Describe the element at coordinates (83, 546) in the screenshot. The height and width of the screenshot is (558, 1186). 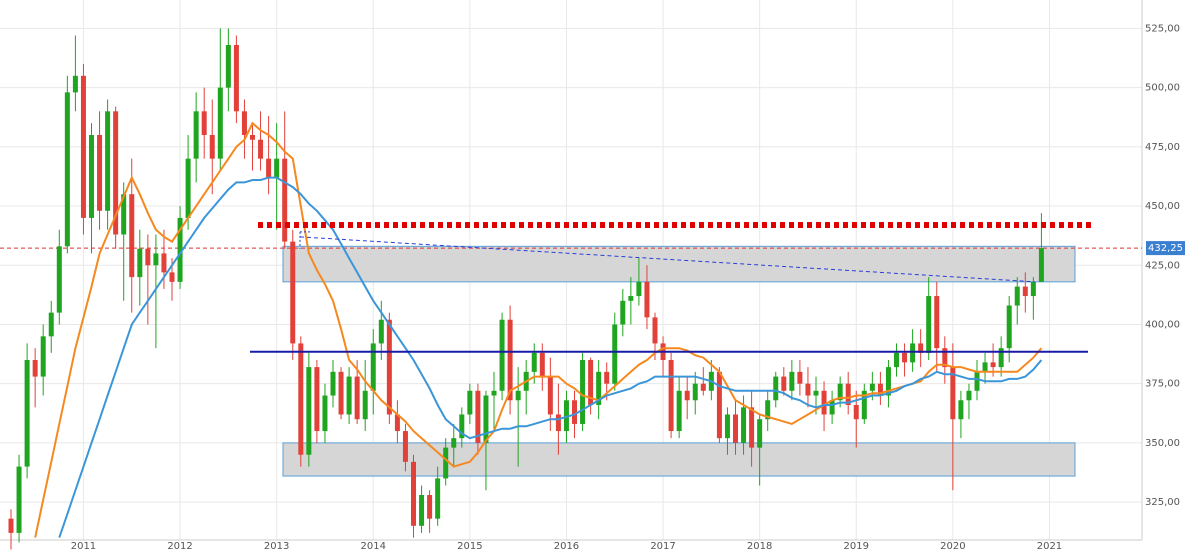
I see `x-tick-label: 2011` at that location.